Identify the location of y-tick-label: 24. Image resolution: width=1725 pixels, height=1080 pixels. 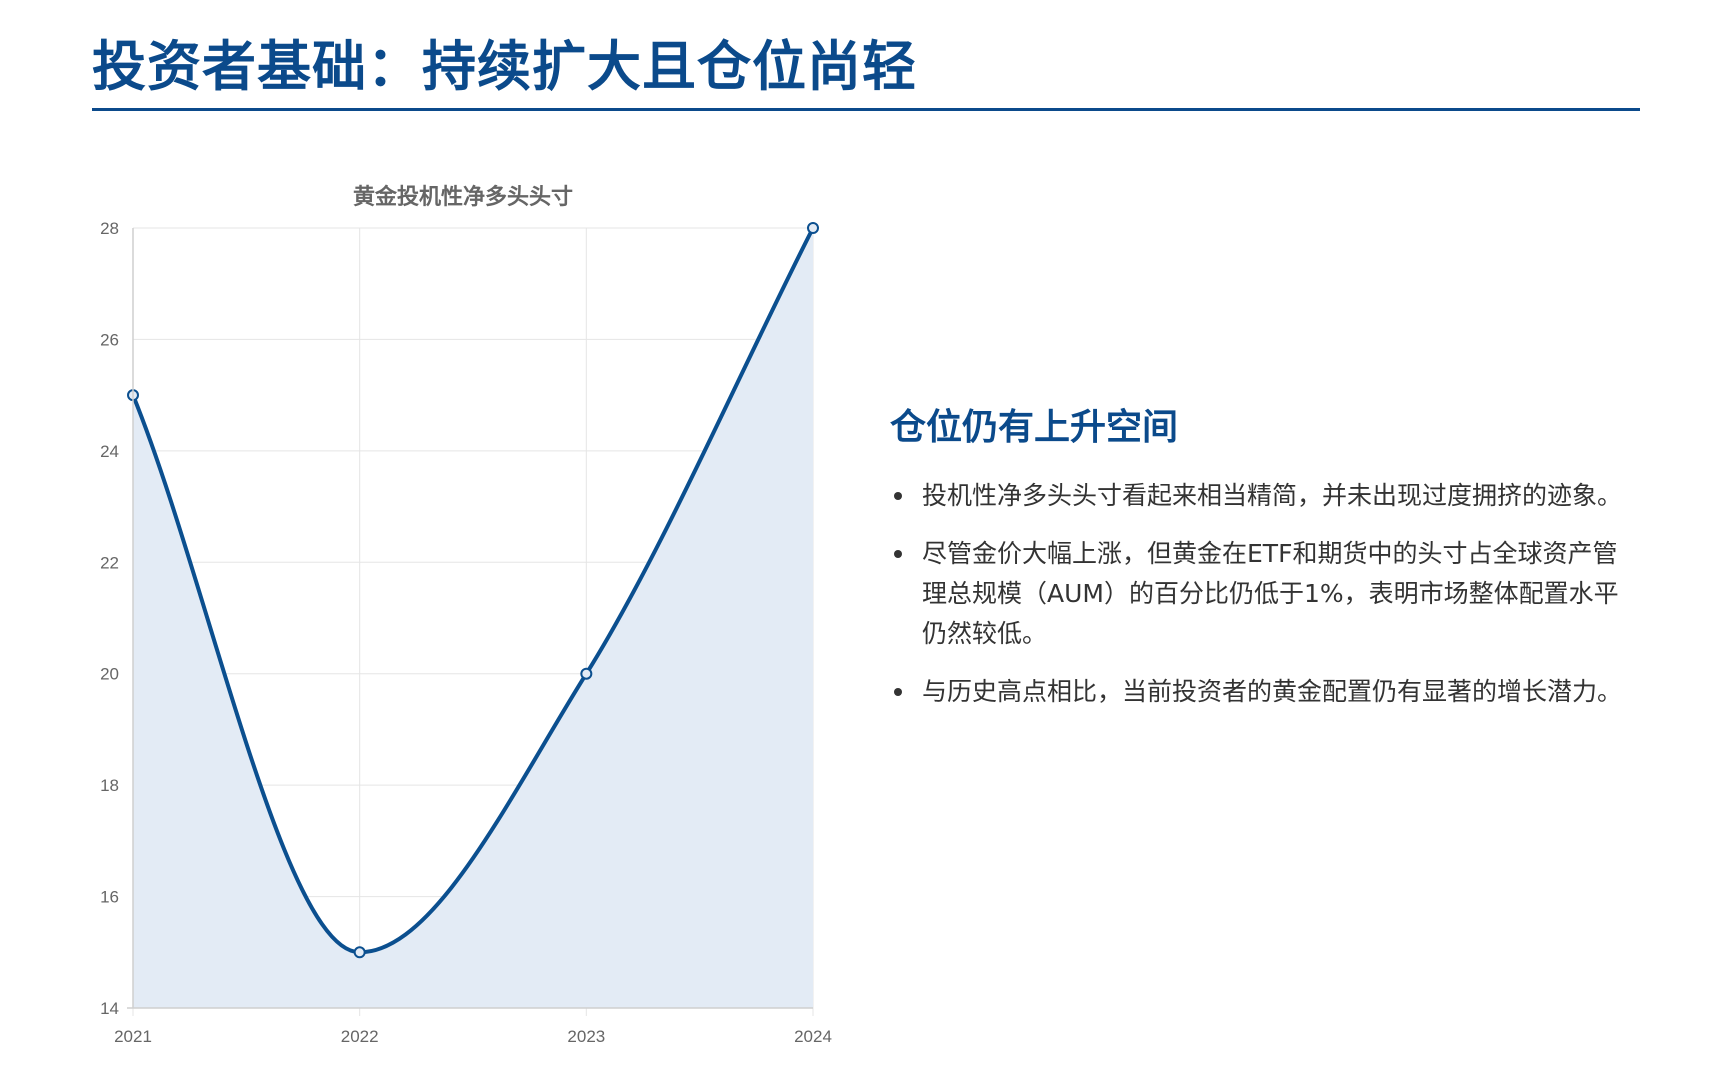
(109, 451).